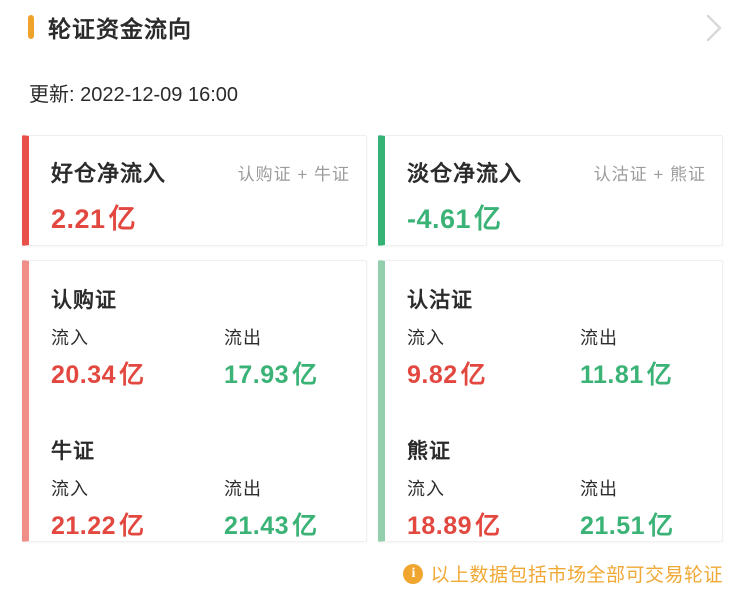 This screenshot has height=605, width=750. What do you see at coordinates (200, 488) in the screenshot?
I see `bull-certificate-section: 牛证 流入 流出 21.22 亿 21.43 亿` at bounding box center [200, 488].